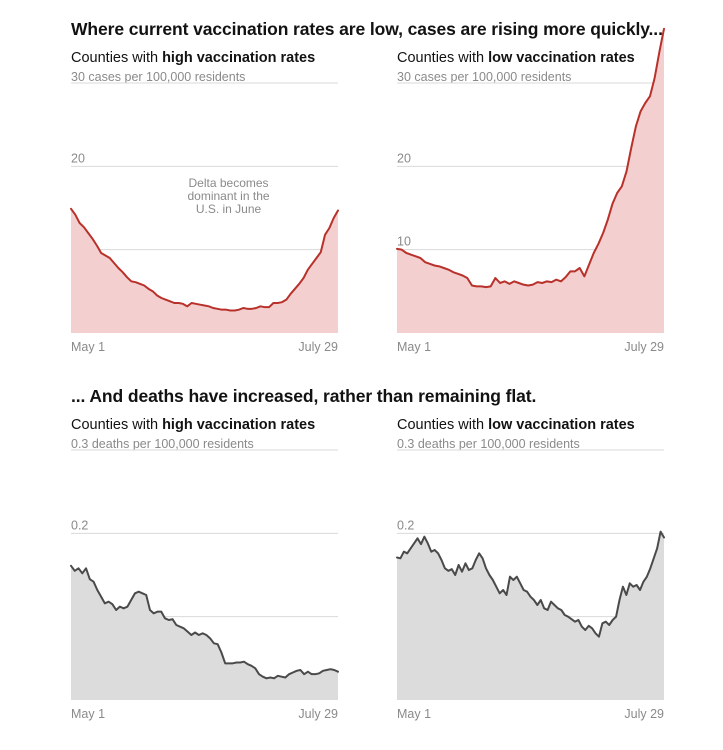  I want to click on y-tick-label: 10, so click(404, 242).